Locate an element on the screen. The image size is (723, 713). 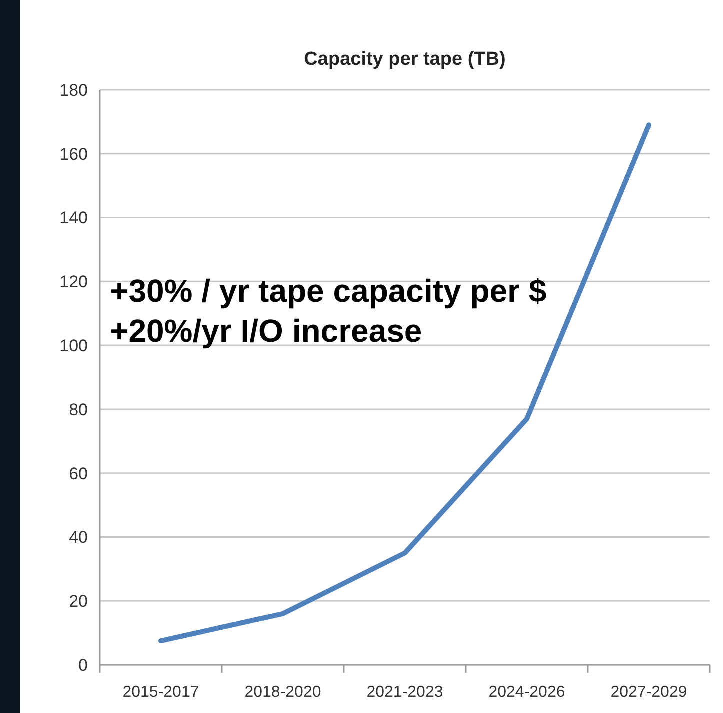
x-tick-label: 2015-2017 is located at coordinates (161, 692).